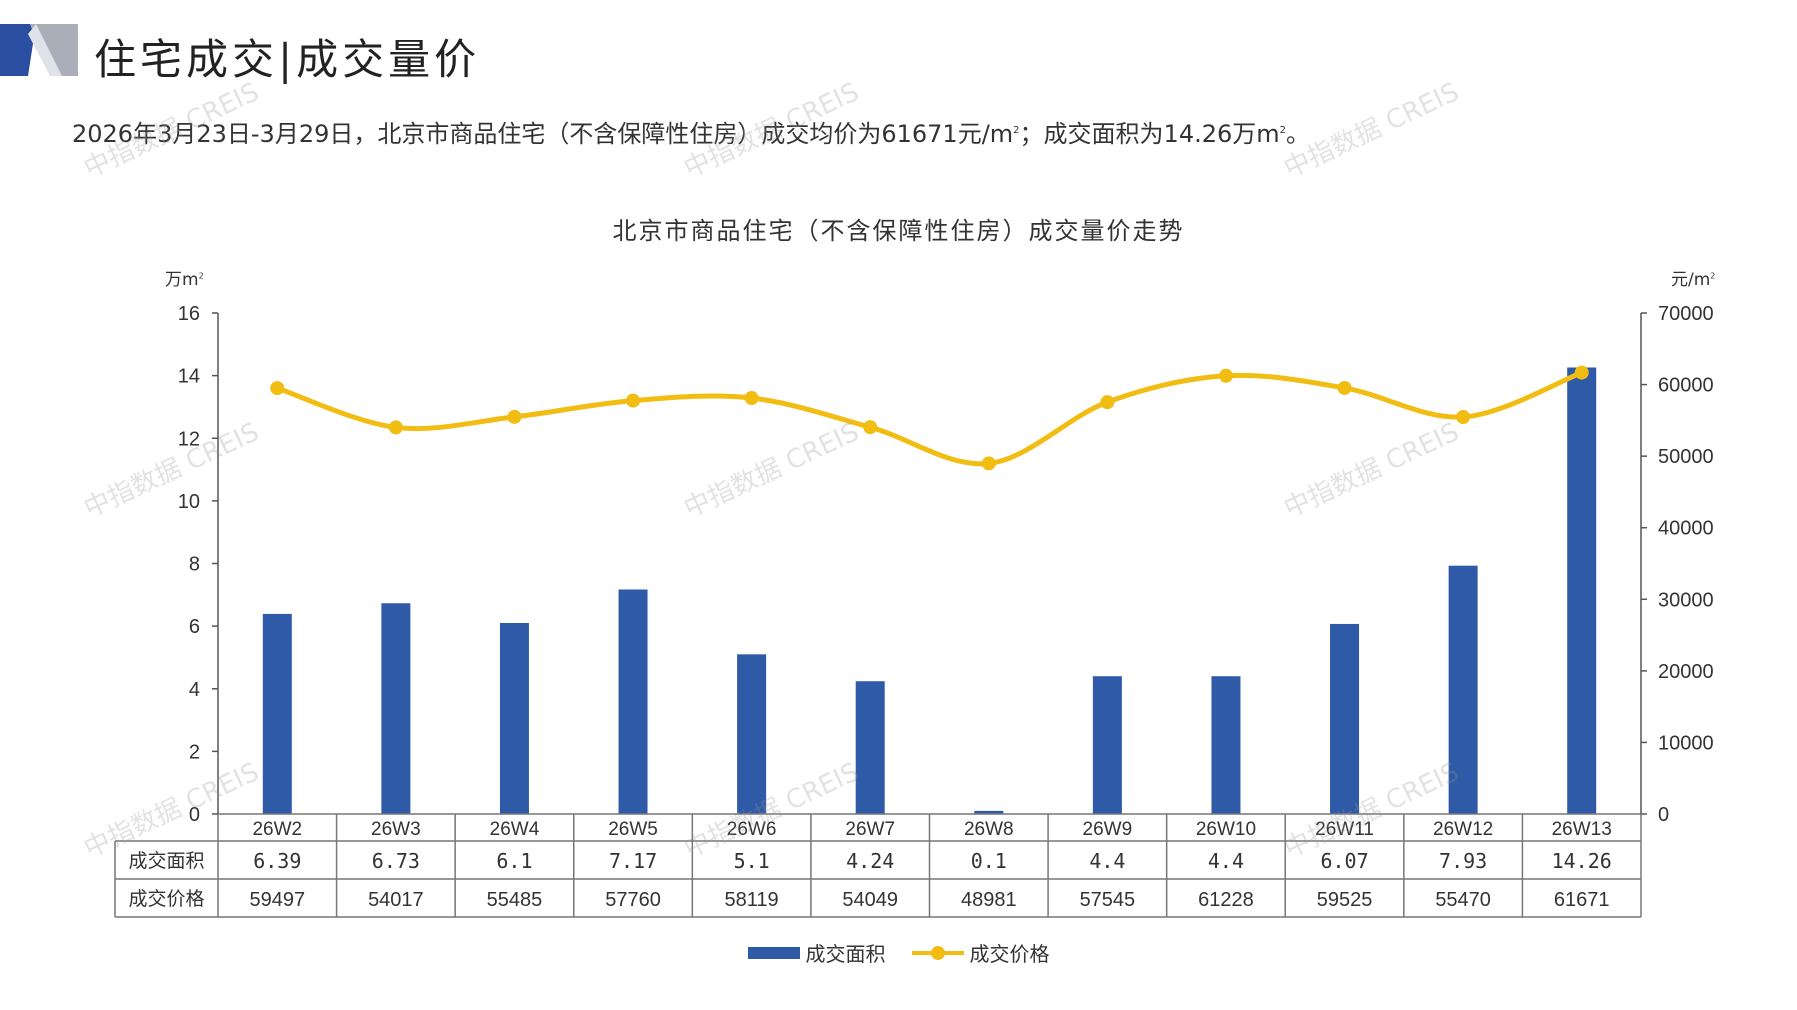 Image resolution: width=1797 pixels, height=1010 pixels. What do you see at coordinates (1298, 134) in the screenshot?
I see `summary-text-after: 。` at bounding box center [1298, 134].